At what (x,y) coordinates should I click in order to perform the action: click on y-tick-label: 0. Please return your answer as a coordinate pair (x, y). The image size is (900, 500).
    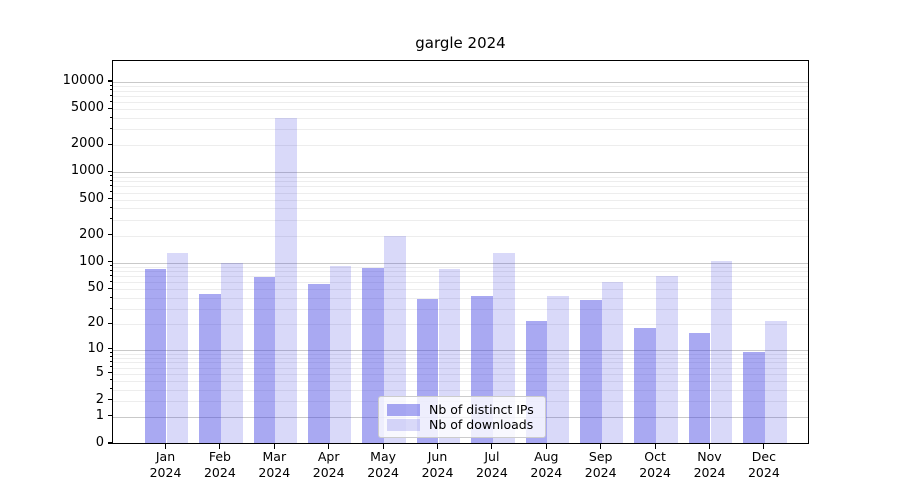
    Looking at the image, I should click on (99, 442).